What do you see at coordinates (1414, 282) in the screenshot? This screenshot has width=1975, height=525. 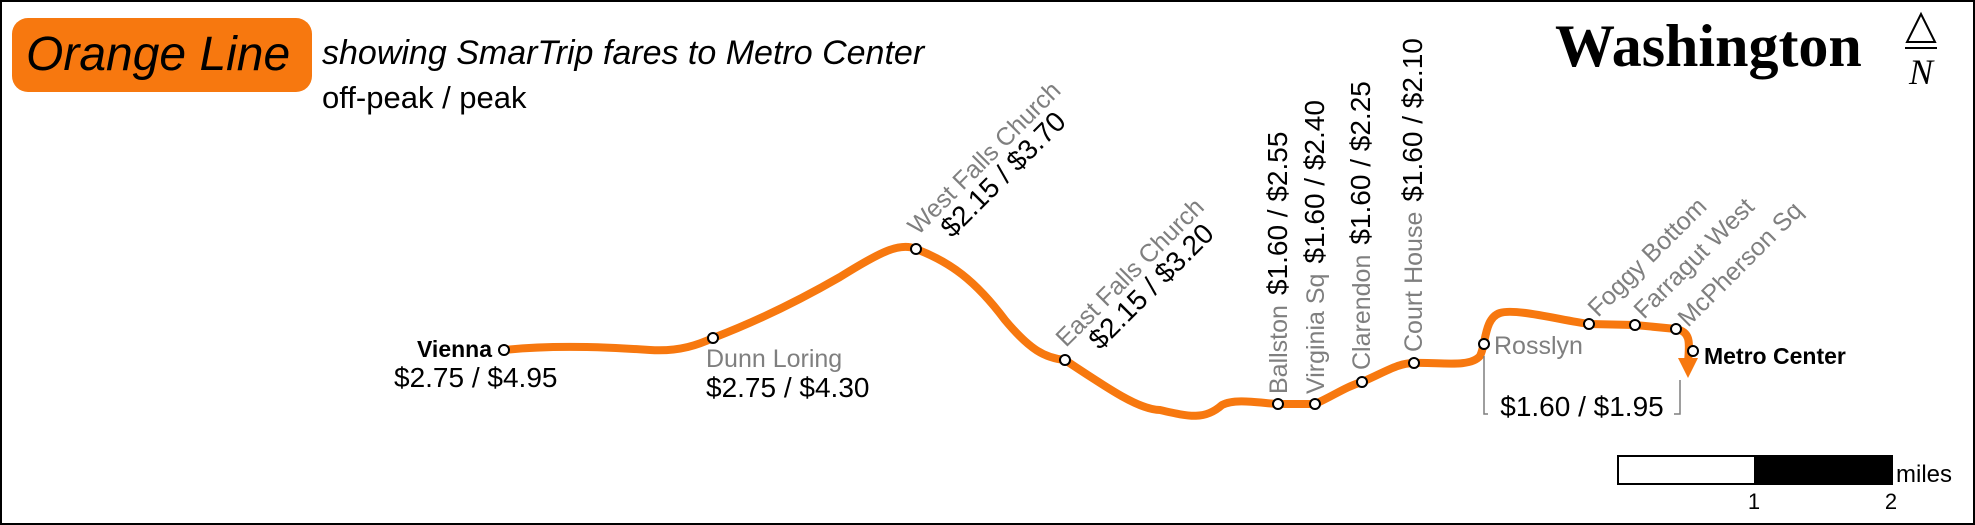 I see `station-name: Court House` at bounding box center [1414, 282].